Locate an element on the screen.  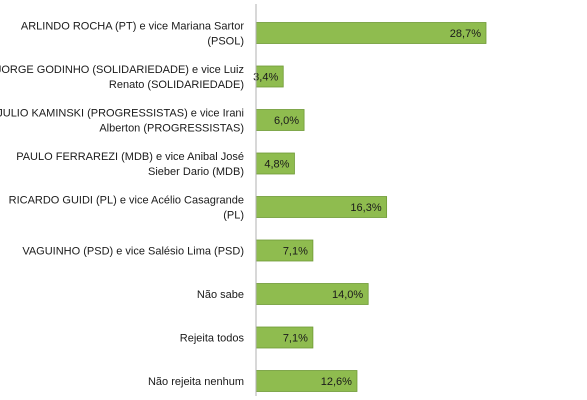
category-label-line: Alberton (PROGRESSISTAS) is located at coordinates (171, 129).